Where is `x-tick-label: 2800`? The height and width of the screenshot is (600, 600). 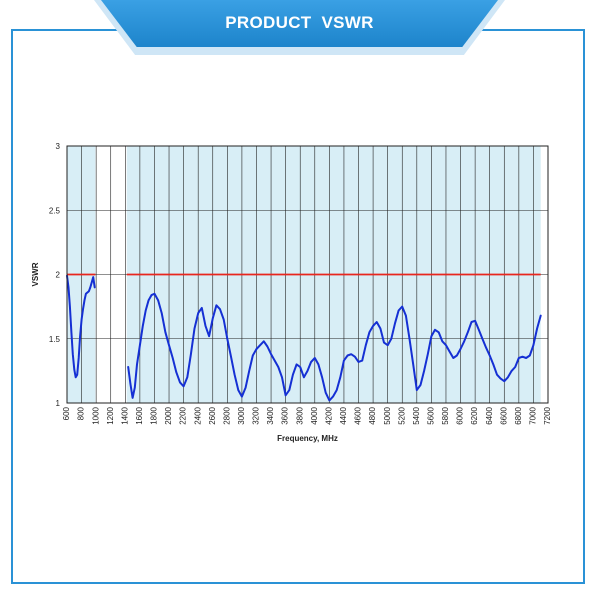 x-tick-label: 2800 is located at coordinates (226, 415).